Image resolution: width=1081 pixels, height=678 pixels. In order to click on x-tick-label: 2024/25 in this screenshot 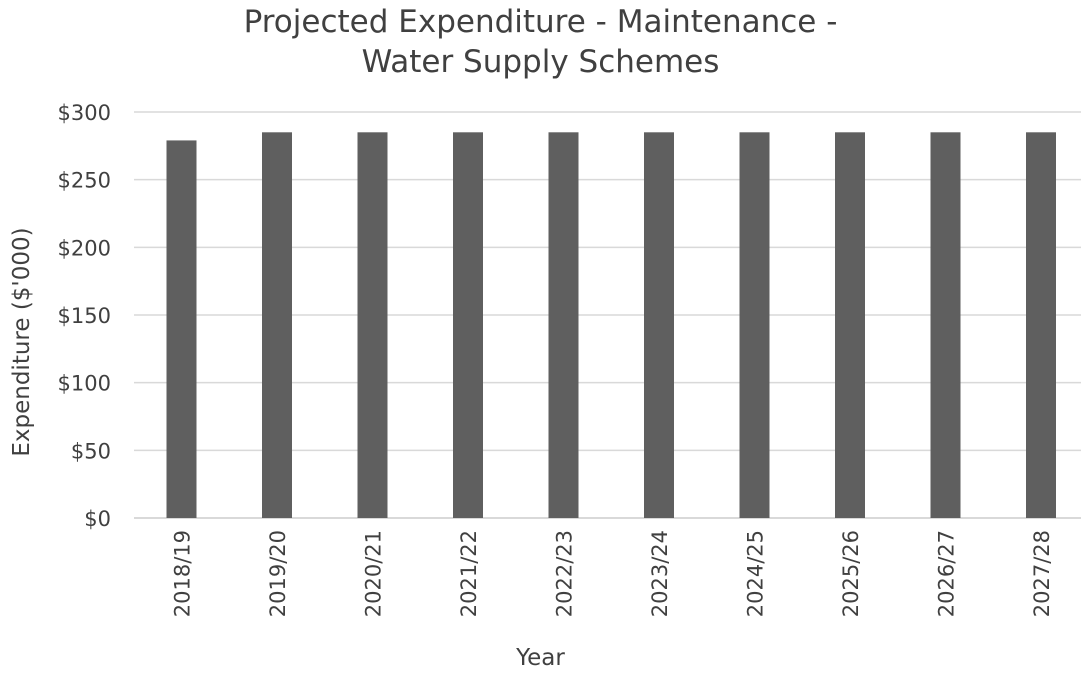, I will do `click(756, 573)`.